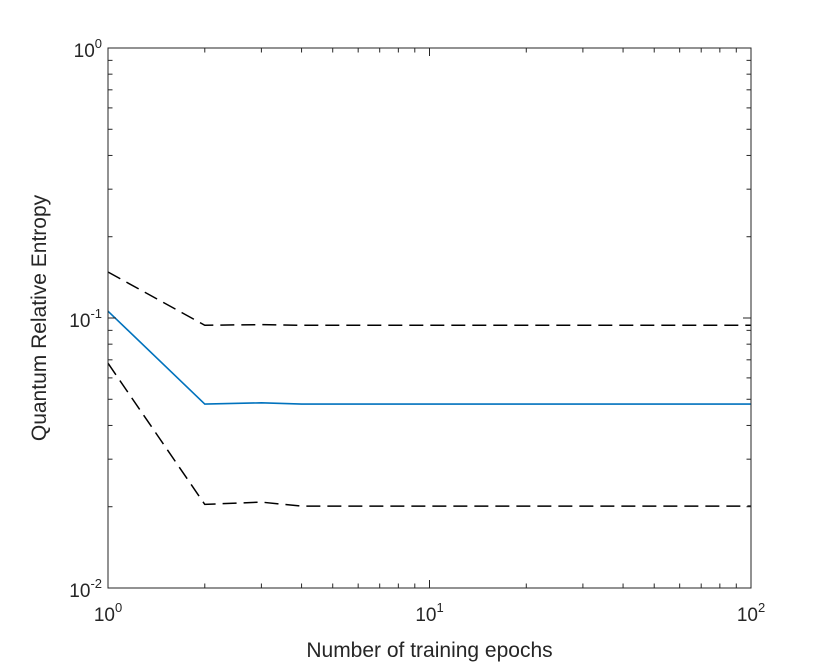  Describe the element at coordinates (429, 613) in the screenshot. I see `x-tick-label: 10¹` at that location.